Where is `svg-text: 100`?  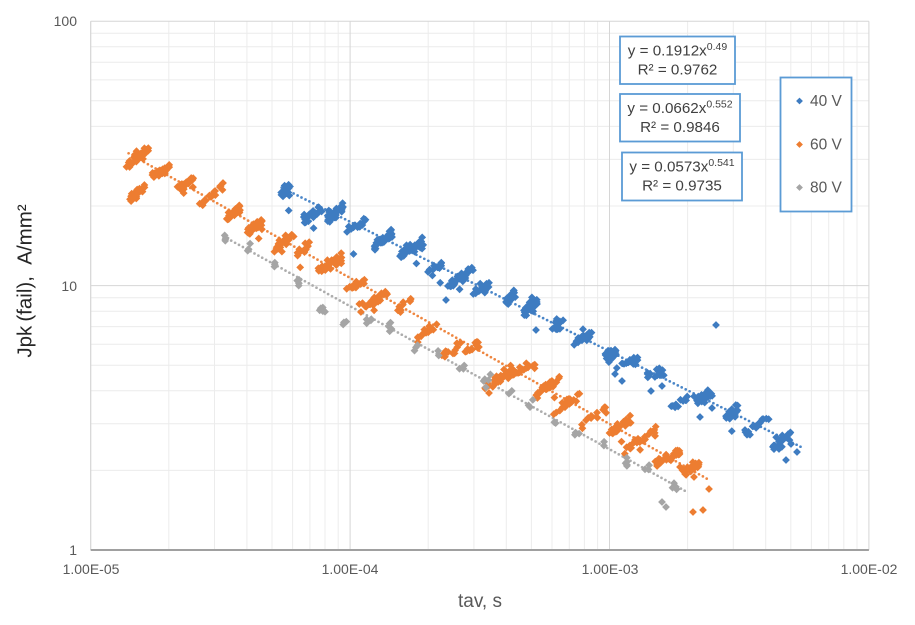
svg-text: 100 is located at coordinates (66, 21).